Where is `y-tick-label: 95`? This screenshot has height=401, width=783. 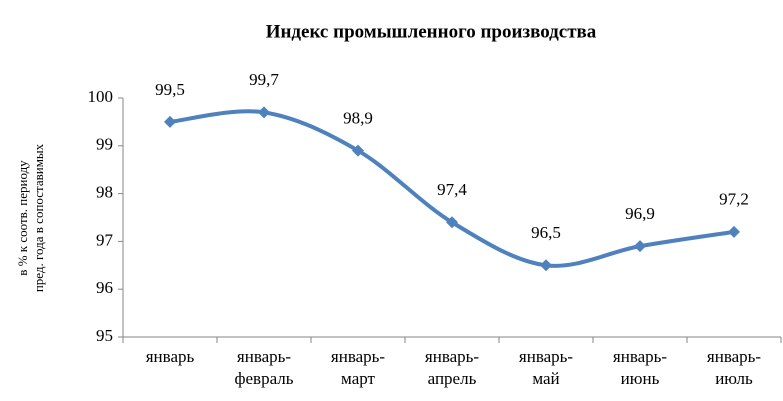 y-tick-label: 95 is located at coordinates (104, 335).